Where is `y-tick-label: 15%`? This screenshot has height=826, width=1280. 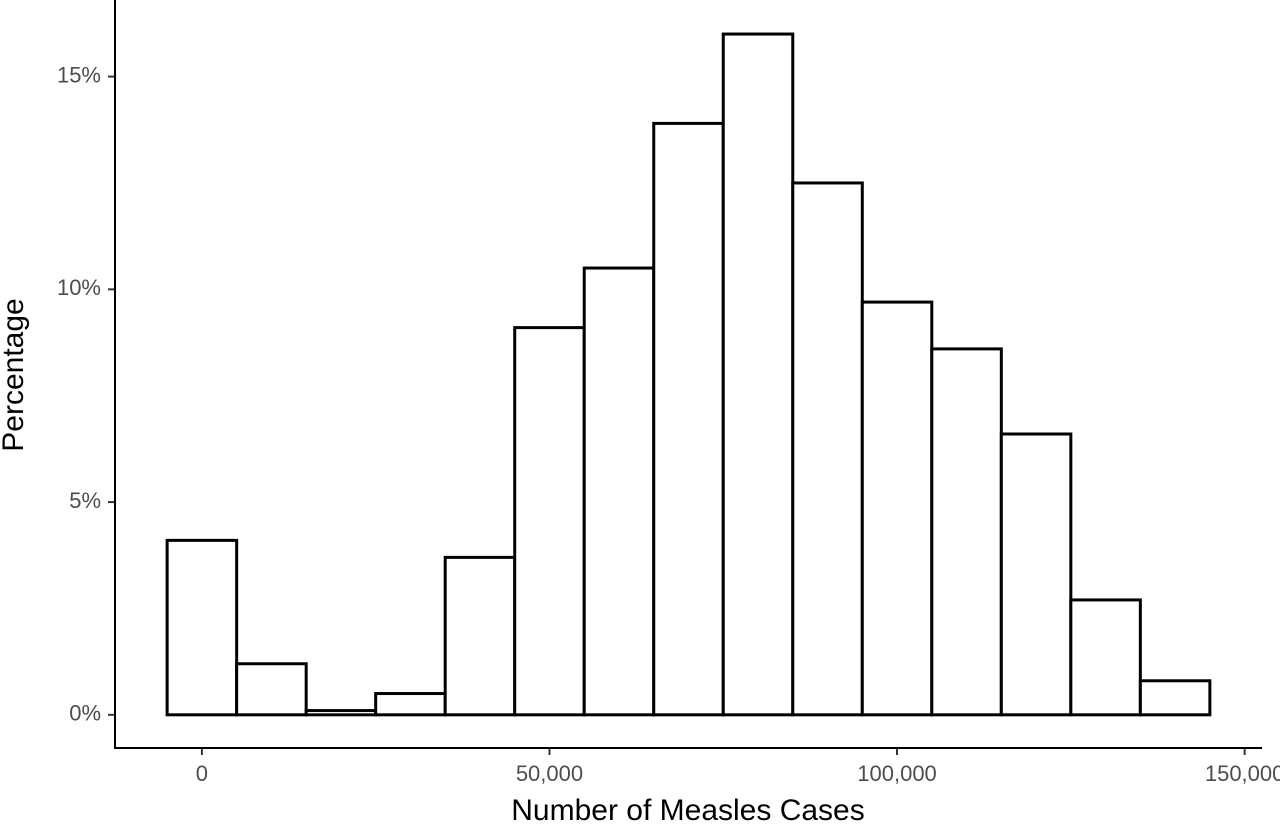 y-tick-label: 15% is located at coordinates (79, 74).